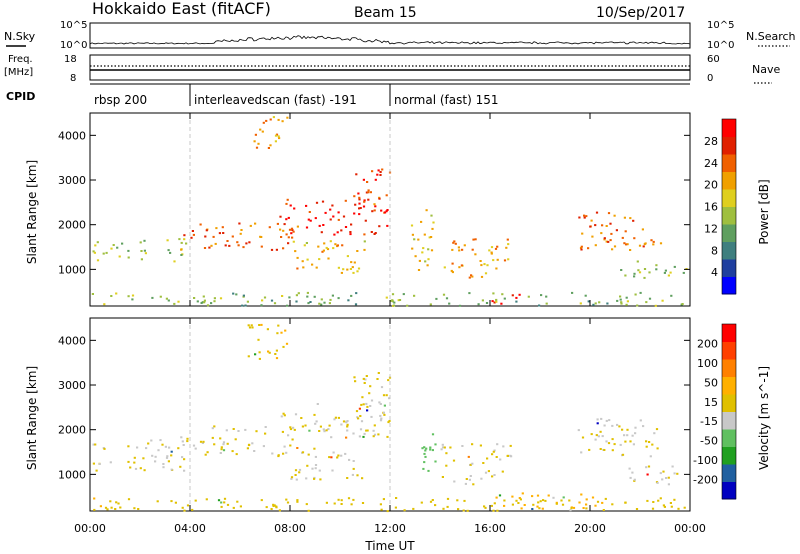  Describe the element at coordinates (764, 211) in the screenshot. I see `power-colorbar-label: Power [dB]` at that location.